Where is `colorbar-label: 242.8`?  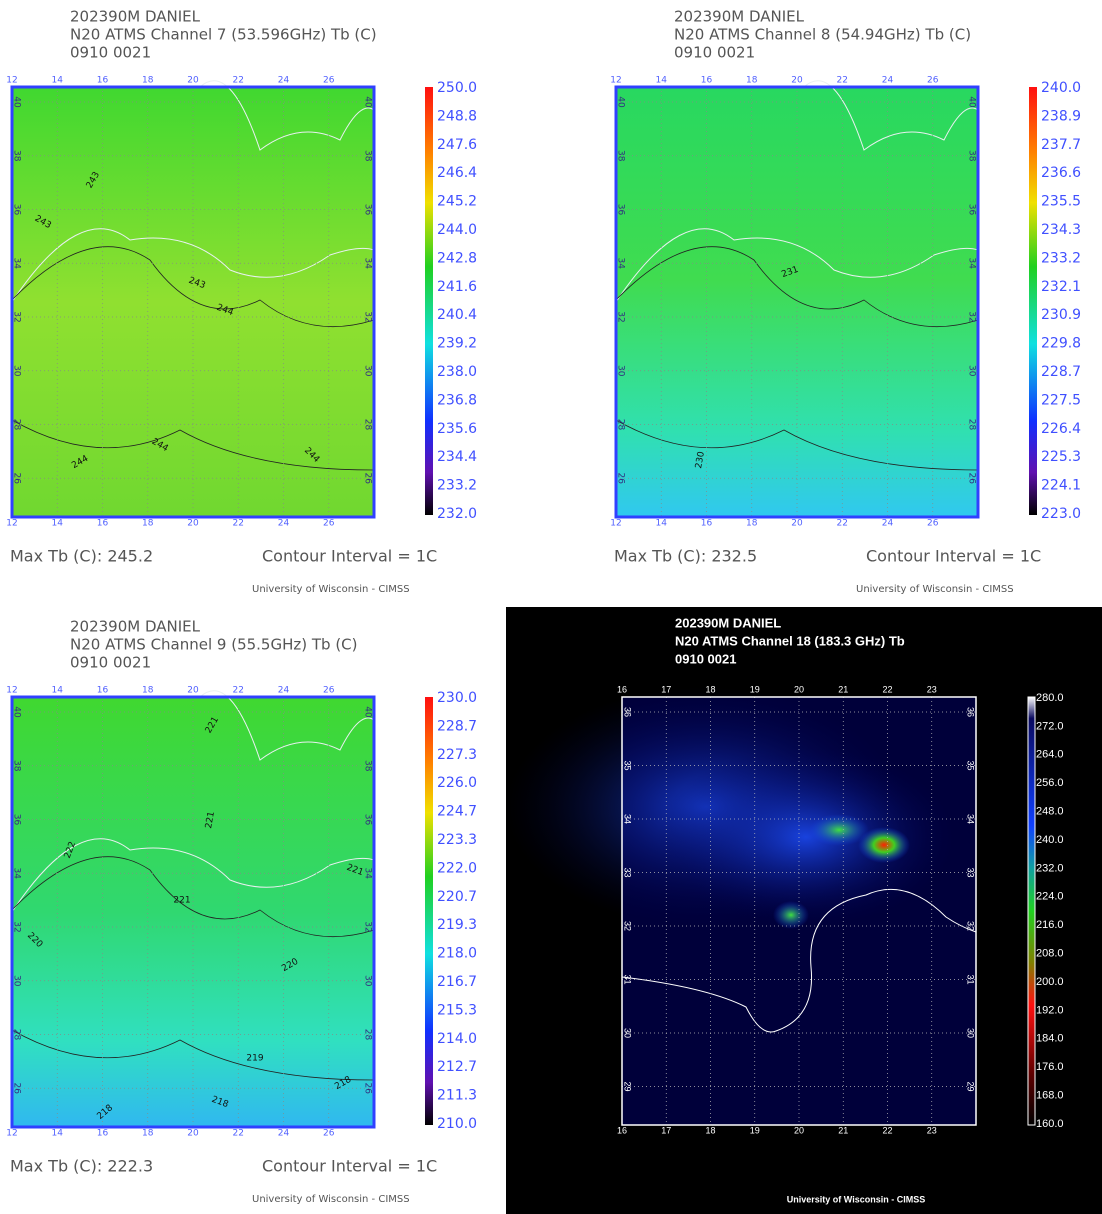 colorbar-label: 242.8 is located at coordinates (457, 258).